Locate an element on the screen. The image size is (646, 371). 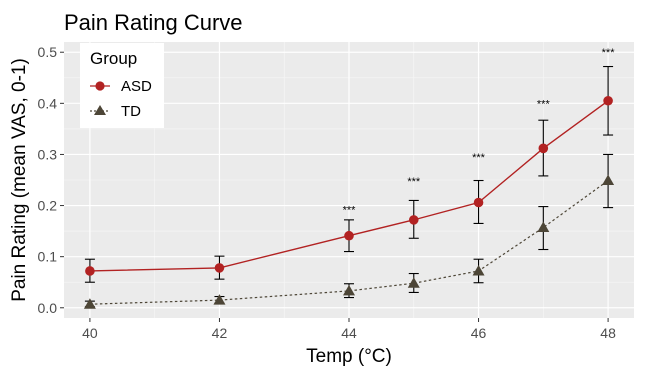
x-tick-label: 44 is located at coordinates (349, 333).